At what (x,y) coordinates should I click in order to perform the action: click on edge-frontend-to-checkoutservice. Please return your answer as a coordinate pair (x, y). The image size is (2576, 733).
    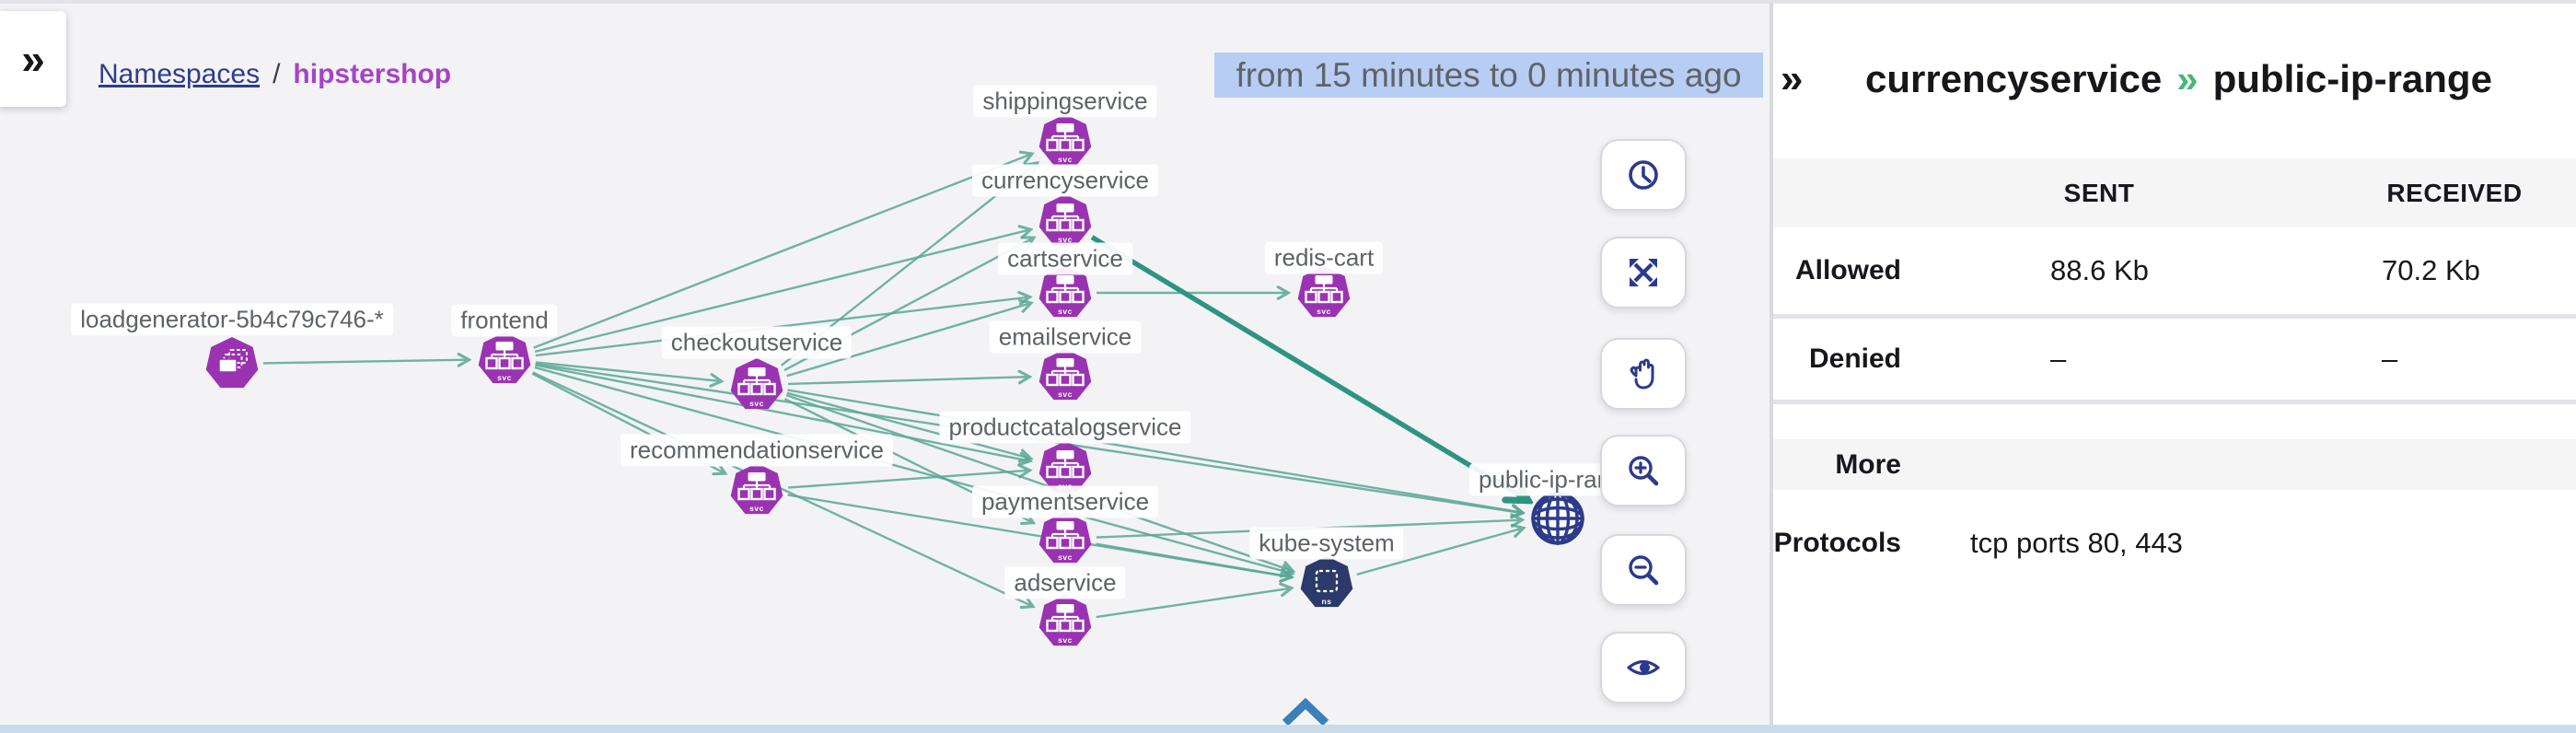
    Looking at the image, I should click on (627, 370).